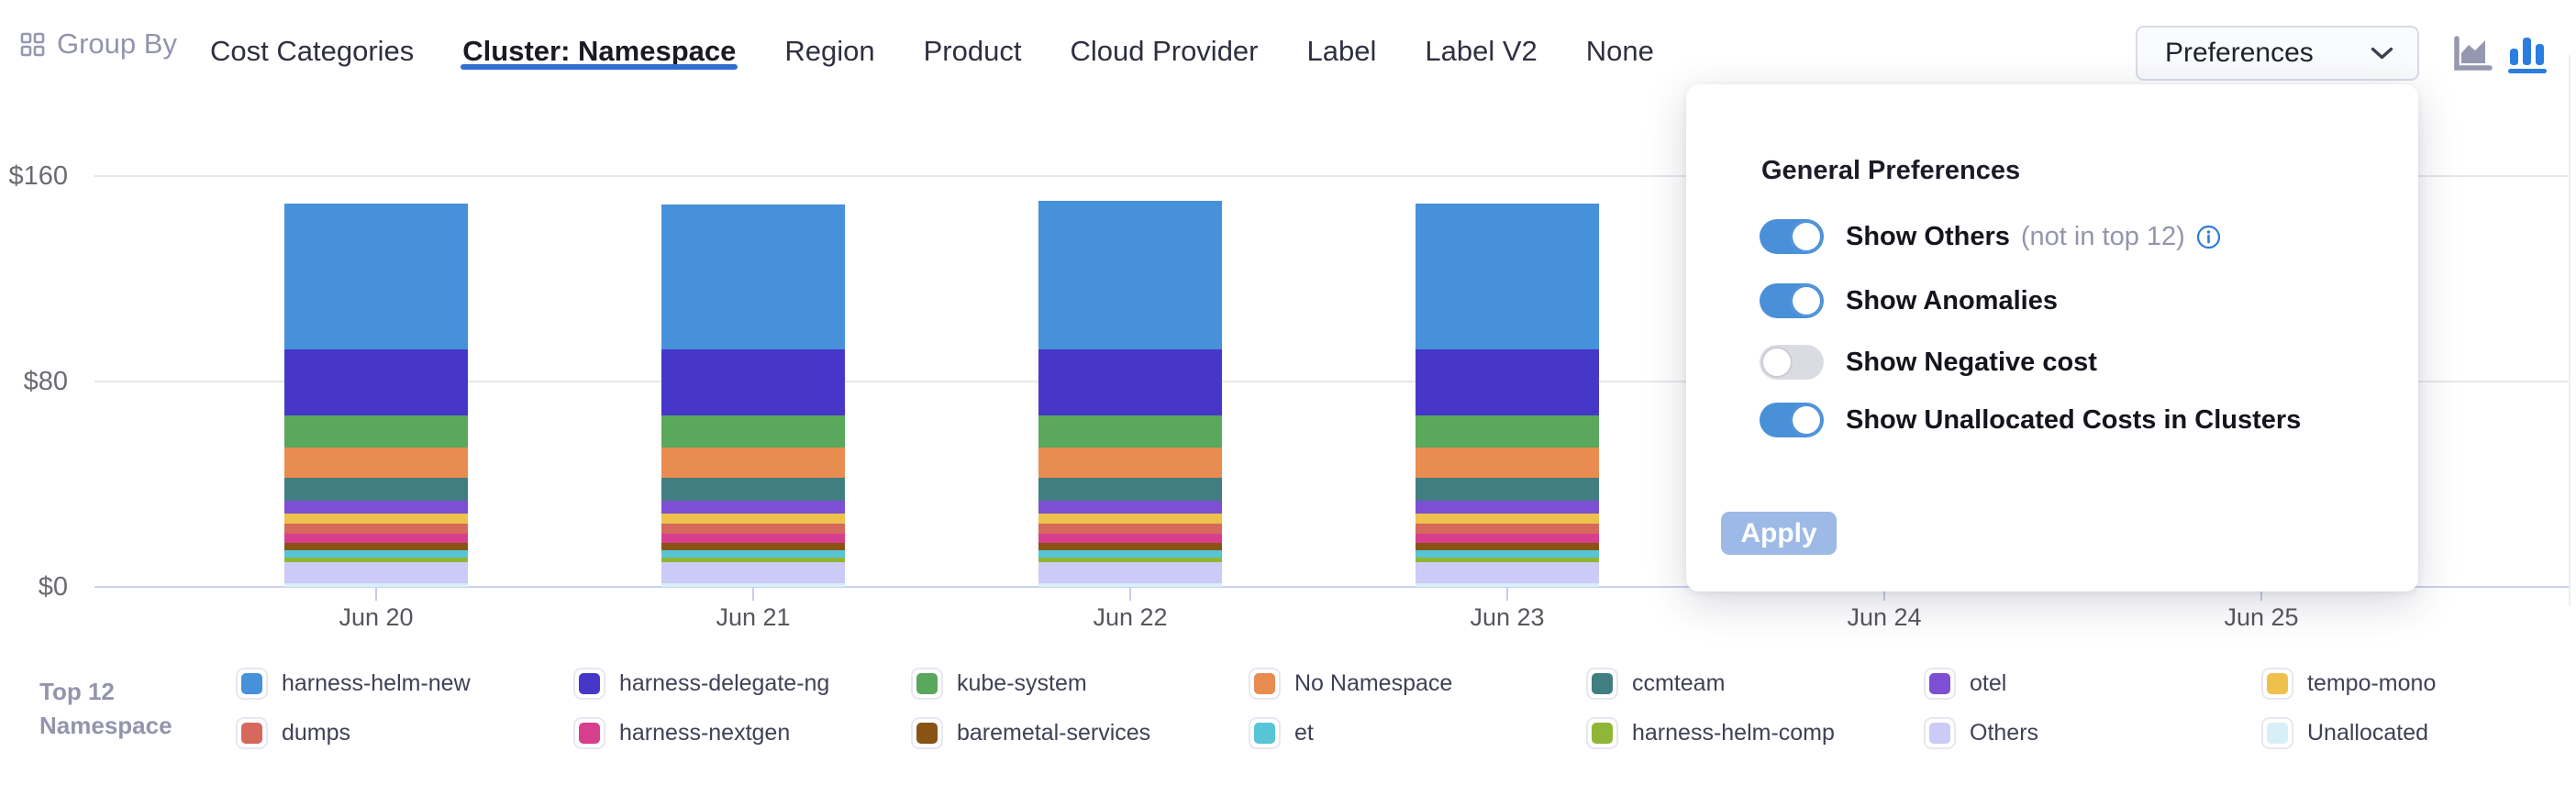 This screenshot has height=785, width=2576. What do you see at coordinates (1792, 362) in the screenshot?
I see `toggle-switch-off` at bounding box center [1792, 362].